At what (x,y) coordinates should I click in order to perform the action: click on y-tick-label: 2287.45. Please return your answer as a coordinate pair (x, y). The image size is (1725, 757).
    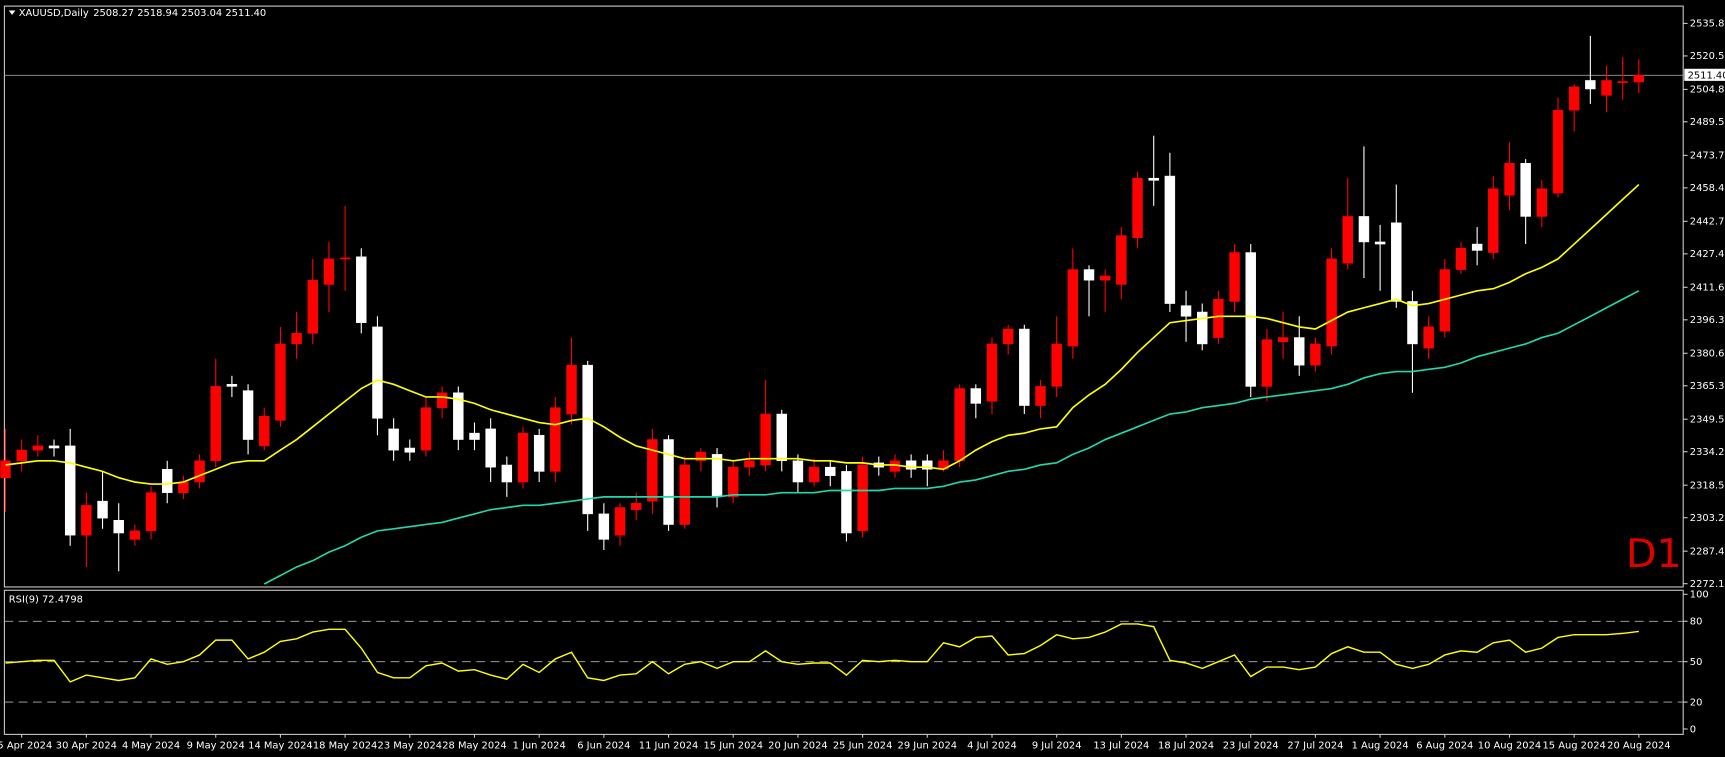
    Looking at the image, I should click on (1707, 551).